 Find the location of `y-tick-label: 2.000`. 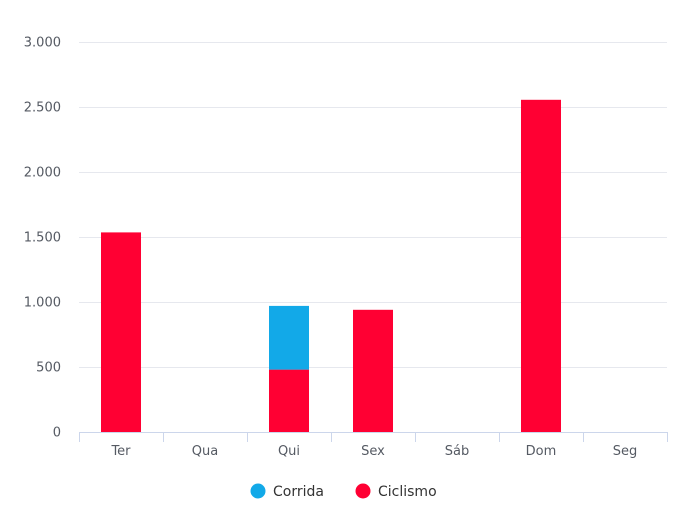

y-tick-label: 2.000 is located at coordinates (42, 173).